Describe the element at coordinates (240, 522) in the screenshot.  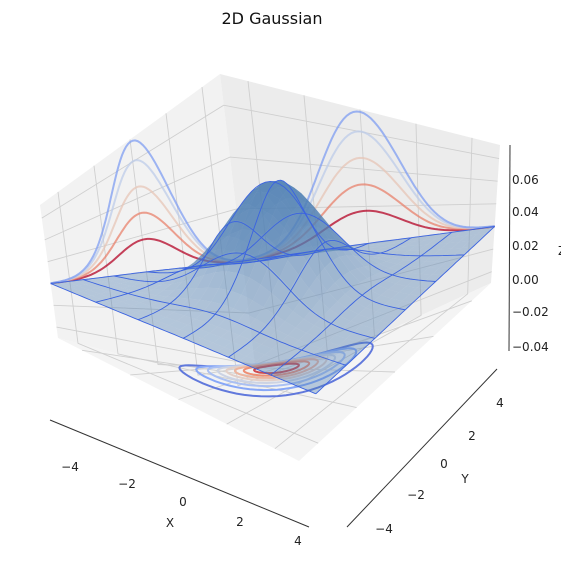
I see `x-tick-label: 2` at that location.